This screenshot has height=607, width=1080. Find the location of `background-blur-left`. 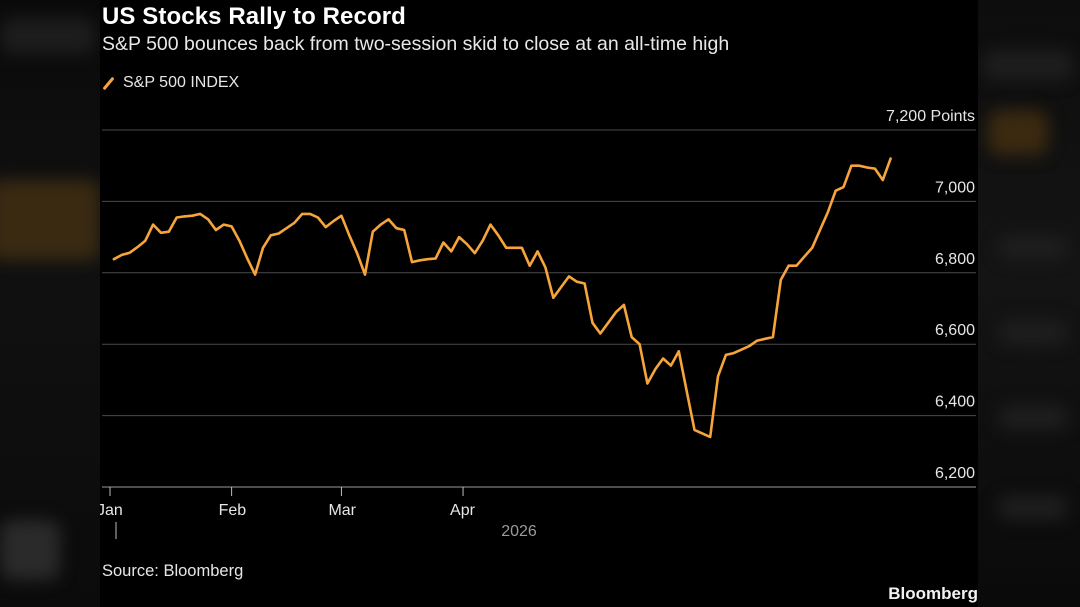

background-blur-left is located at coordinates (50, 303).